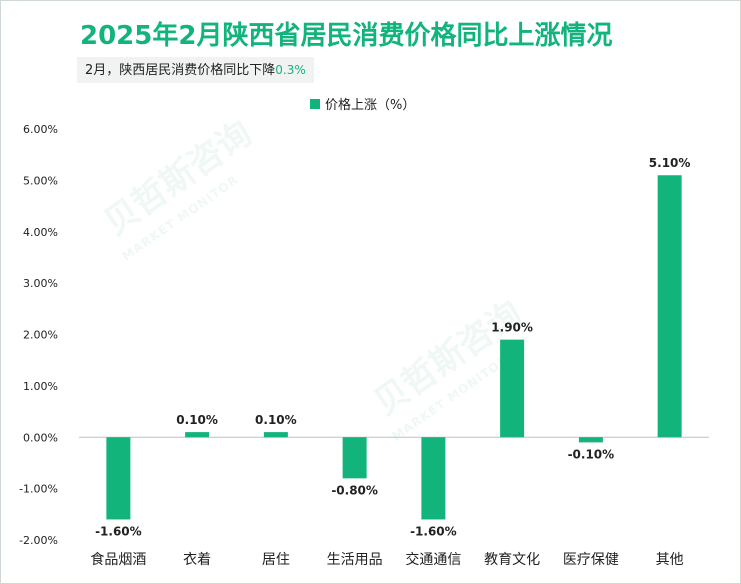 This screenshot has width=741, height=584. What do you see at coordinates (370, 105) in the screenshot?
I see `legend-label: 价格上涨（%）` at bounding box center [370, 105].